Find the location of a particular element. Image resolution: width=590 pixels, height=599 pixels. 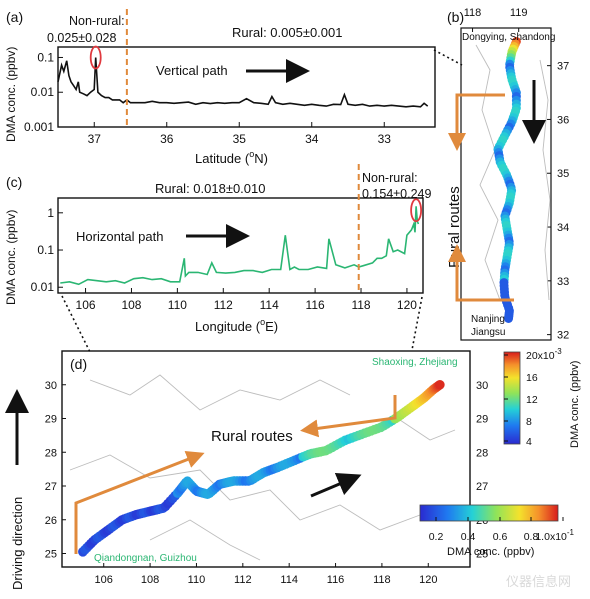

panel-c-ylabel: DMA conc. (ppbv) is located at coordinates (11, 257).